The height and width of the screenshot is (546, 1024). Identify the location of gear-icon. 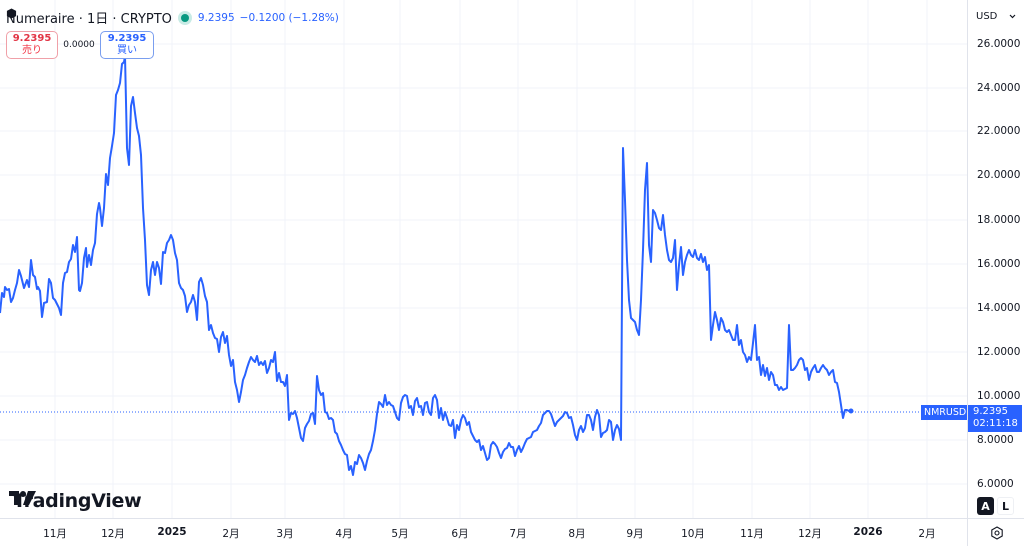
(996, 532).